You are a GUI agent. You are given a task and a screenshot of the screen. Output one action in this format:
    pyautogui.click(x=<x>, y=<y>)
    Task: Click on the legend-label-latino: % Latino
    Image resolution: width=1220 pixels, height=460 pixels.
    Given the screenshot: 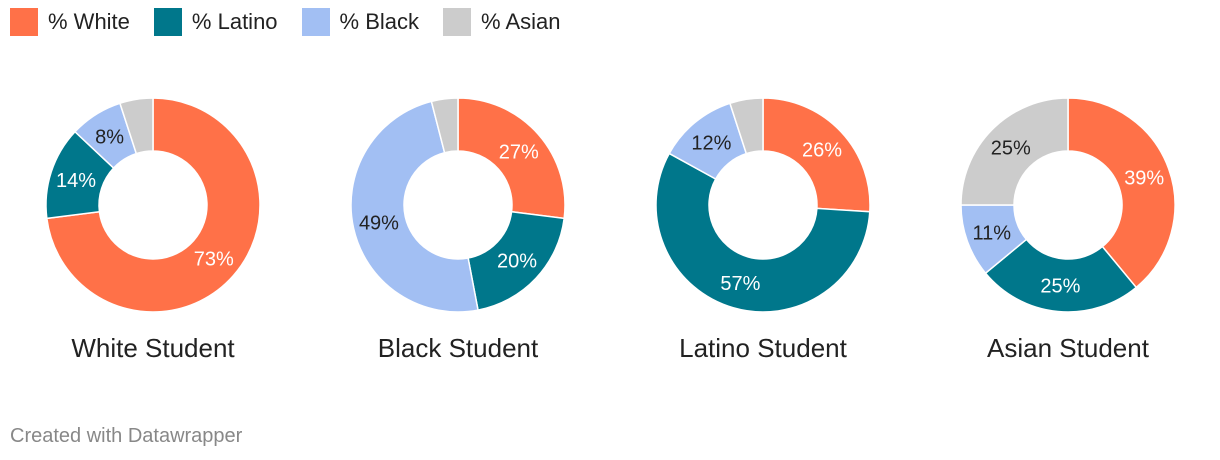 What is the action you would take?
    pyautogui.click(x=234, y=21)
    